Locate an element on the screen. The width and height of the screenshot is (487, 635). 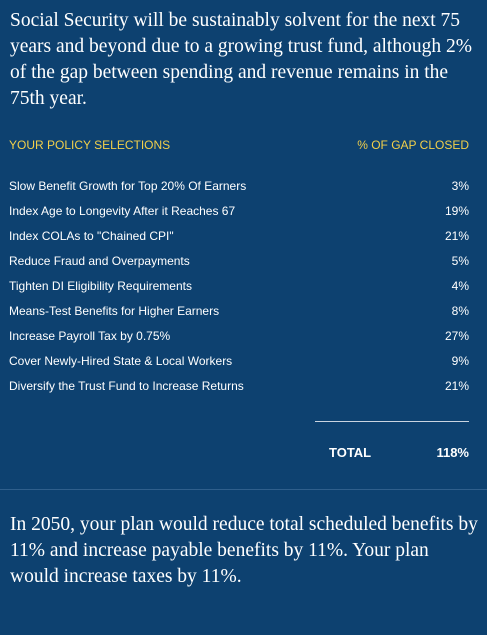
section-divider is located at coordinates (243, 489).